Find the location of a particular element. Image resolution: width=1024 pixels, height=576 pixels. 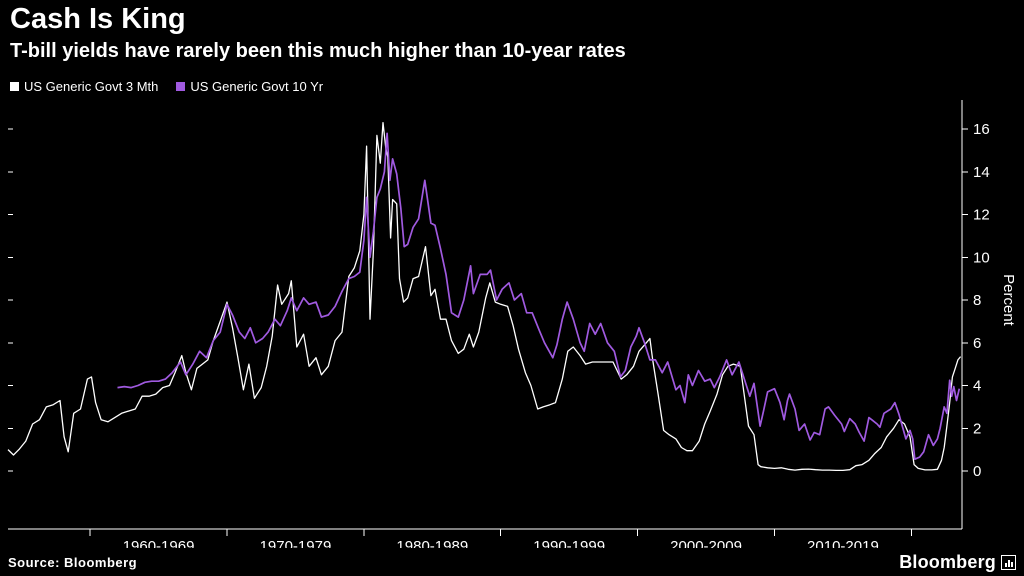

bloomberg-wordmark: Bloomberg is located at coordinates (947, 561).